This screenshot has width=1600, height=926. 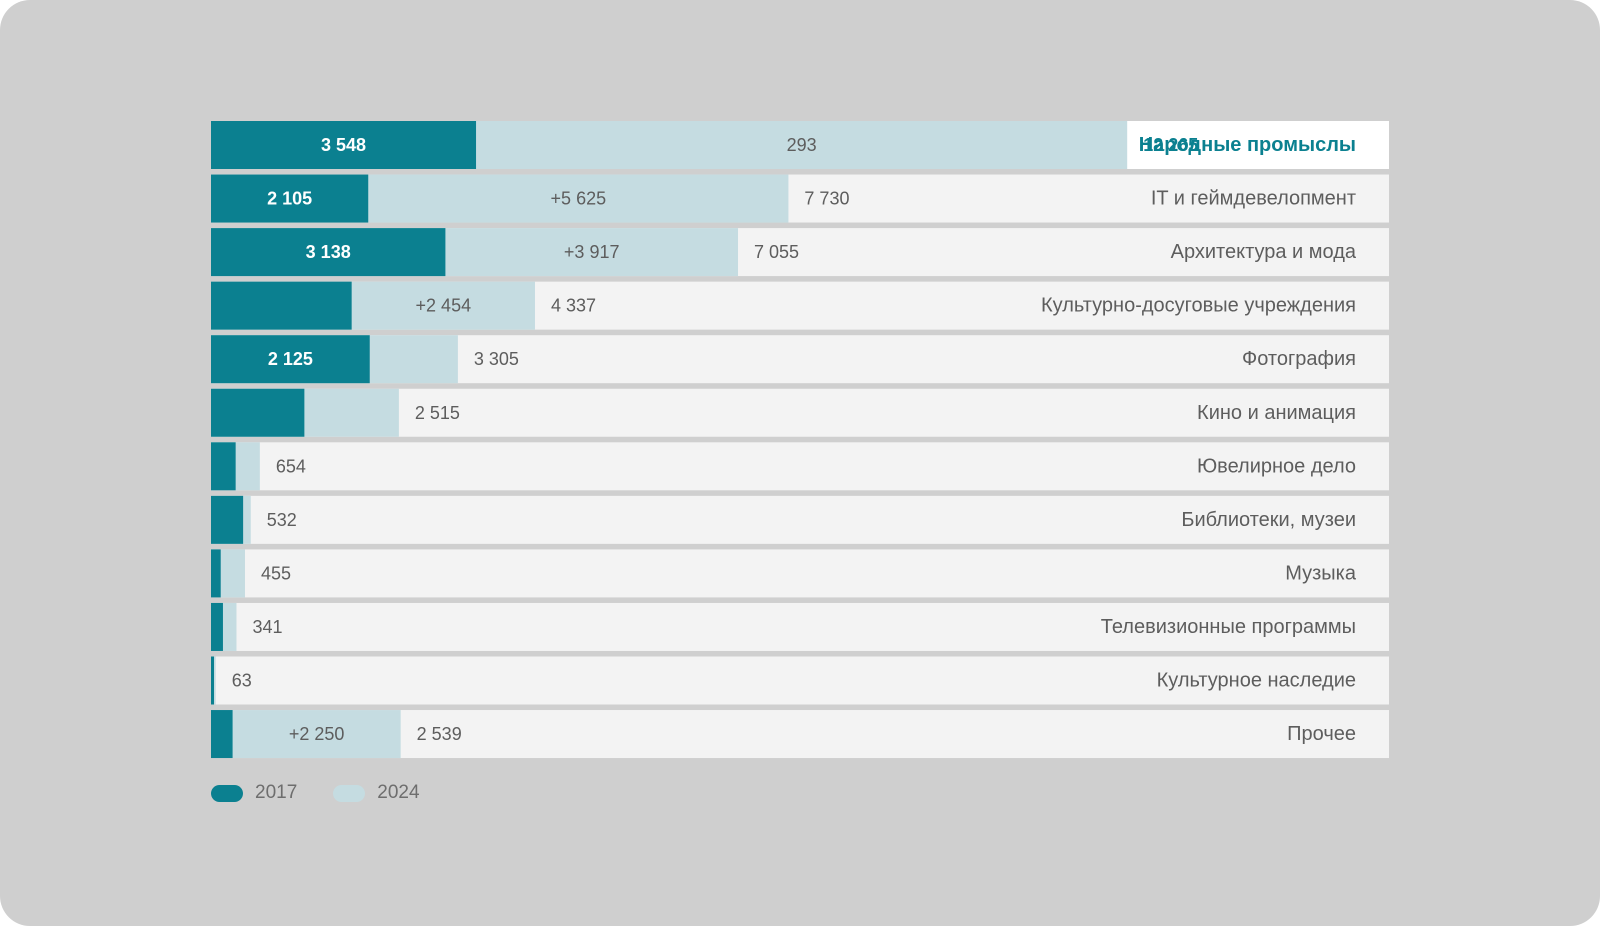 I want to click on value-label-total: 341, so click(x=267, y=627).